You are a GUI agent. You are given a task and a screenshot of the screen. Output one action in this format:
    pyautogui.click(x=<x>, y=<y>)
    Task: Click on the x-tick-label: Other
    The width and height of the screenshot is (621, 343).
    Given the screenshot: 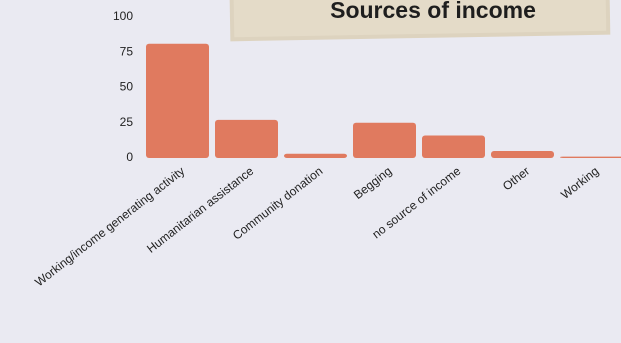 What is the action you would take?
    pyautogui.click(x=516, y=179)
    